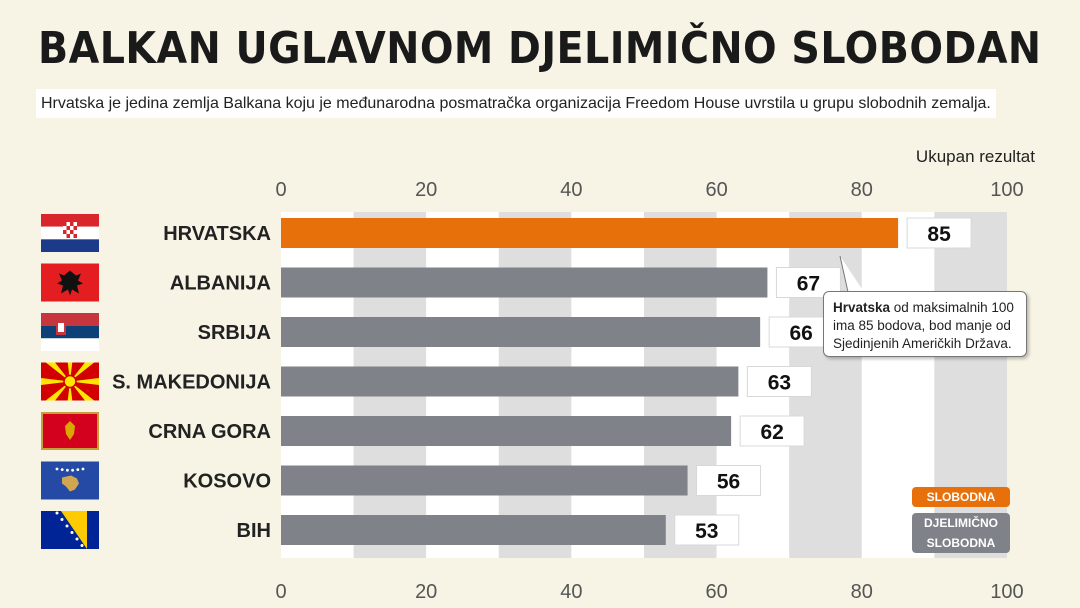 This screenshot has height=608, width=1080. Describe the element at coordinates (975, 156) in the screenshot. I see `axis-caption: Ukupan rezultat` at that location.